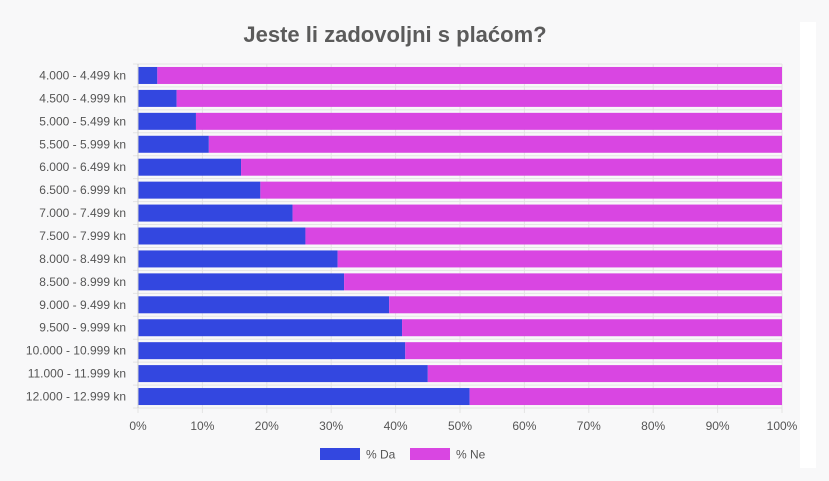  Describe the element at coordinates (403, 455) in the screenshot. I see `legend: % Da % Ne` at that location.